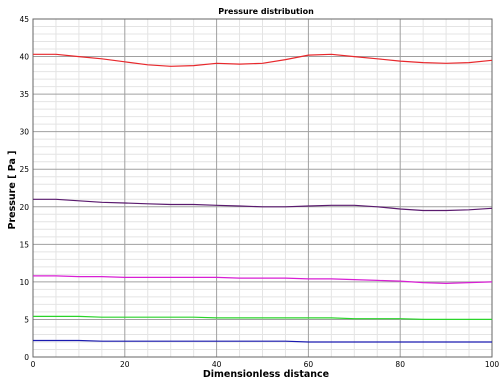 Image resolution: width=501 pixels, height=379 pixels. What do you see at coordinates (125, 364) in the screenshot?
I see `x-tick-label: 20` at bounding box center [125, 364].